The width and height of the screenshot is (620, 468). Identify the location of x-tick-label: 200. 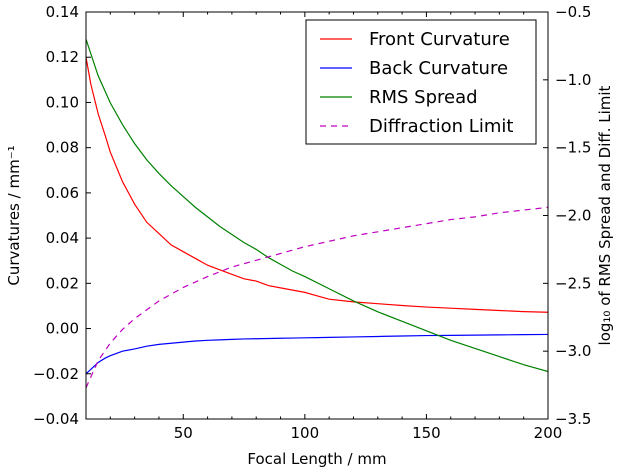
(548, 433).